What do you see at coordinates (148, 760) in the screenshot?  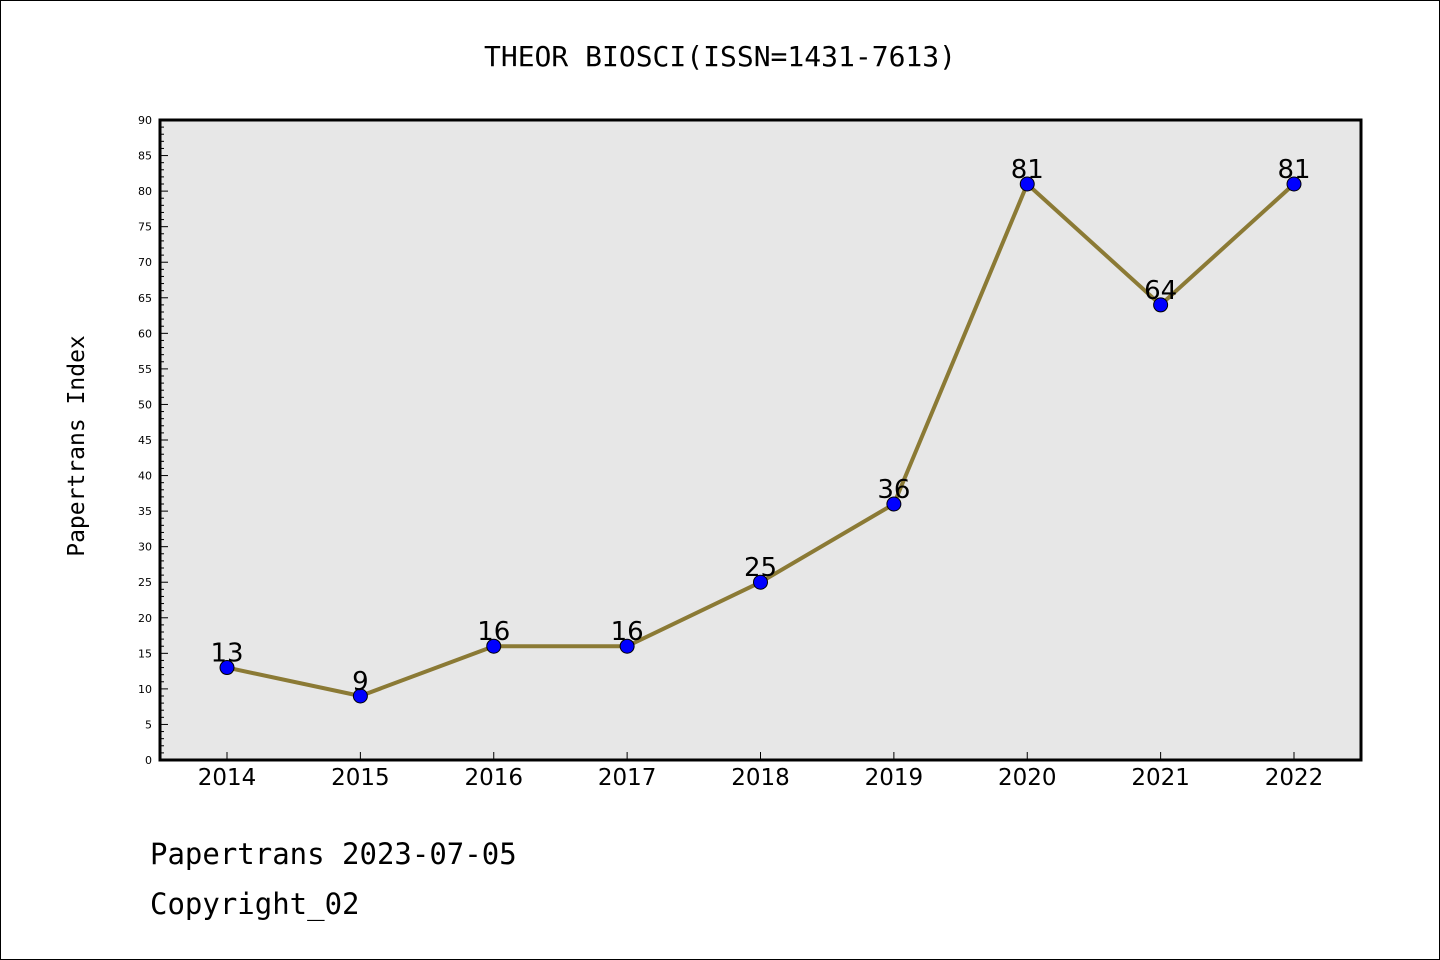 I see `y-tick-label: 0` at bounding box center [148, 760].